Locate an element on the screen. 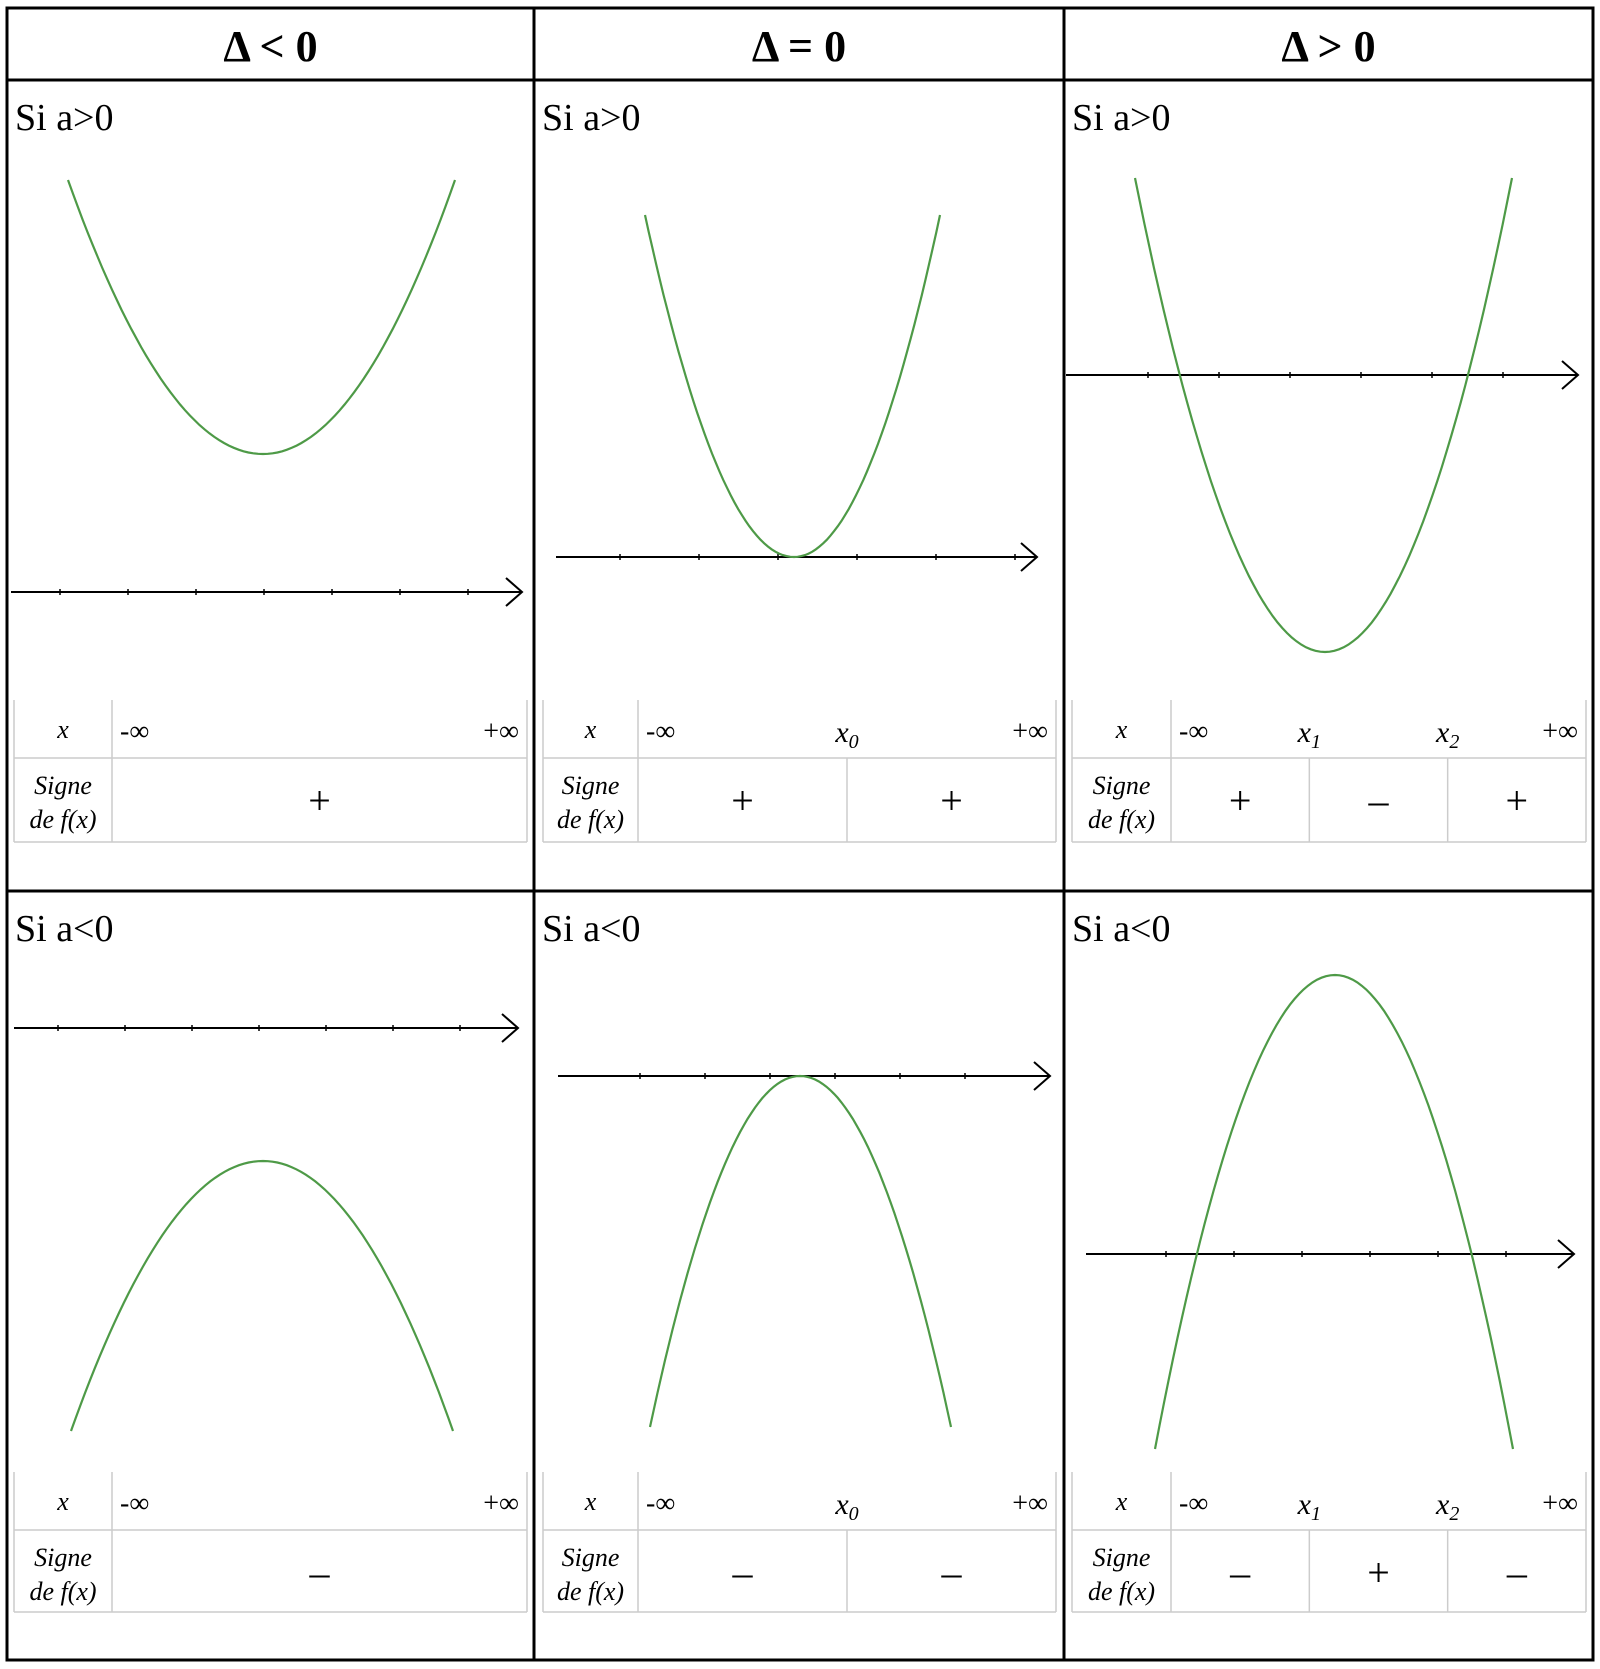 The height and width of the screenshot is (1669, 1600). column-headers: Δ < 0 Δ = 0 Δ > 0 is located at coordinates (799, 46).